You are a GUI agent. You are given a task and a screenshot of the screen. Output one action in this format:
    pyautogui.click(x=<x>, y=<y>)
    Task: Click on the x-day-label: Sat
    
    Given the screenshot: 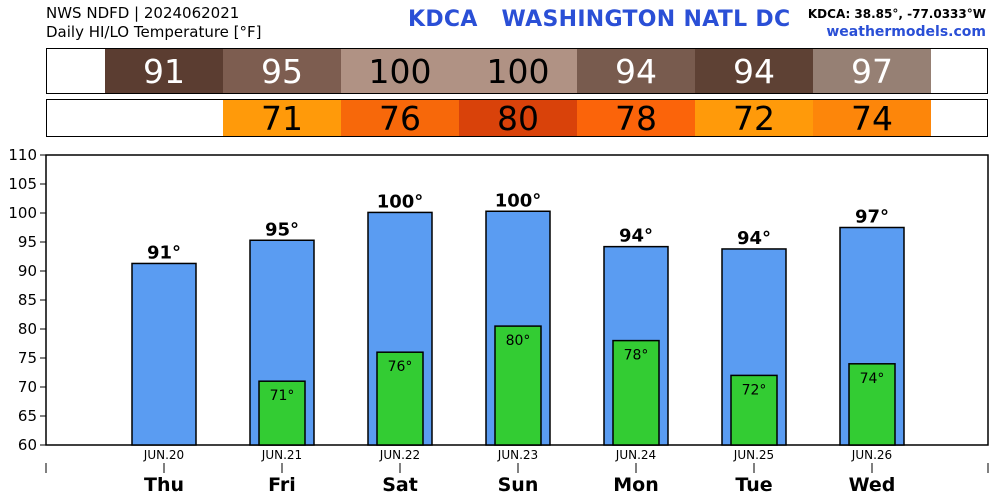 What is the action you would take?
    pyautogui.click(x=400, y=485)
    